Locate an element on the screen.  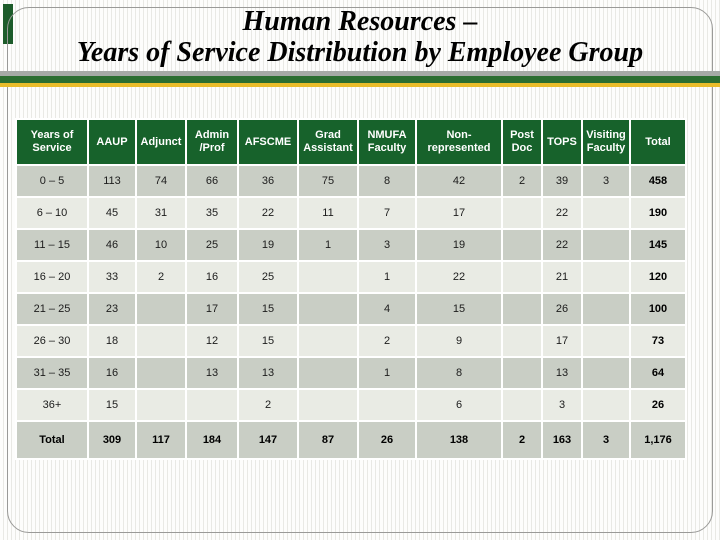
row-label: 6 – 10 is located at coordinates (52, 213).